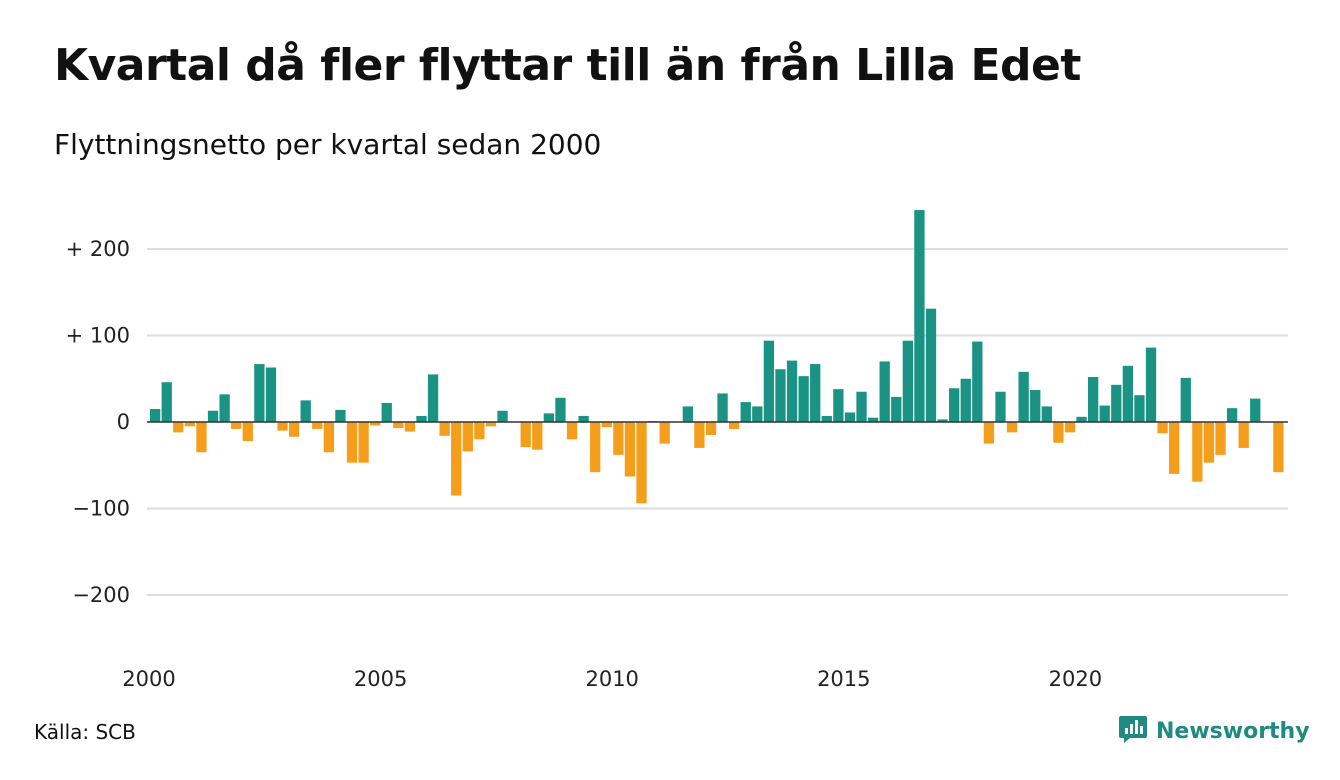 The width and height of the screenshot is (1340, 780). Describe the element at coordinates (1133, 731) in the screenshot. I see `newsworthy-logo-icon` at that location.